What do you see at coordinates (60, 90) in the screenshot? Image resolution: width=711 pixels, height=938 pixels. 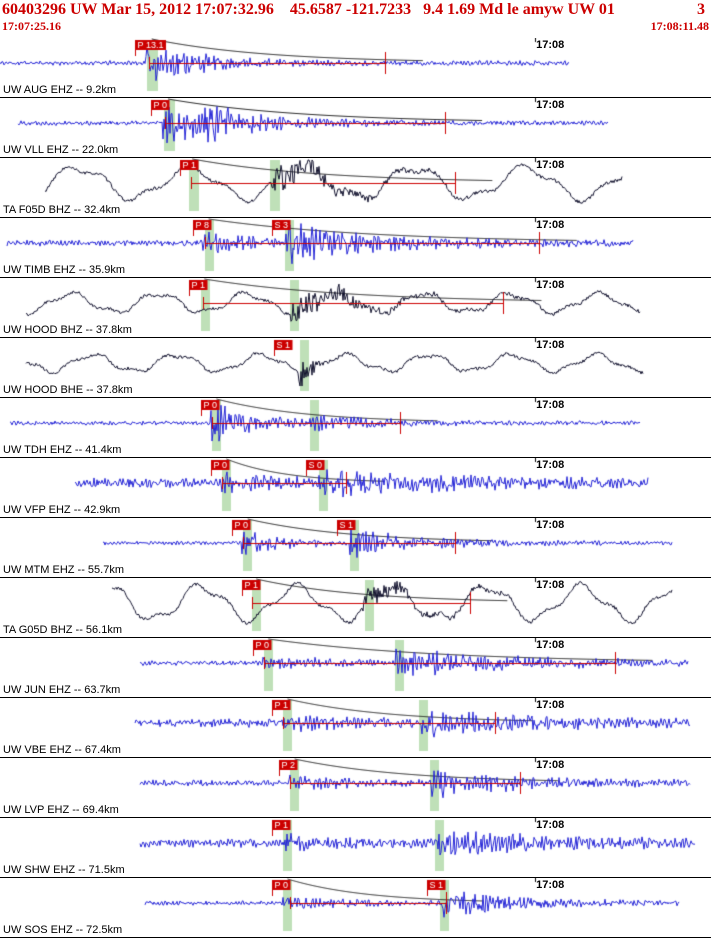 I see `station-label: UW AUG EHZ -- 9.2km` at bounding box center [60, 90].